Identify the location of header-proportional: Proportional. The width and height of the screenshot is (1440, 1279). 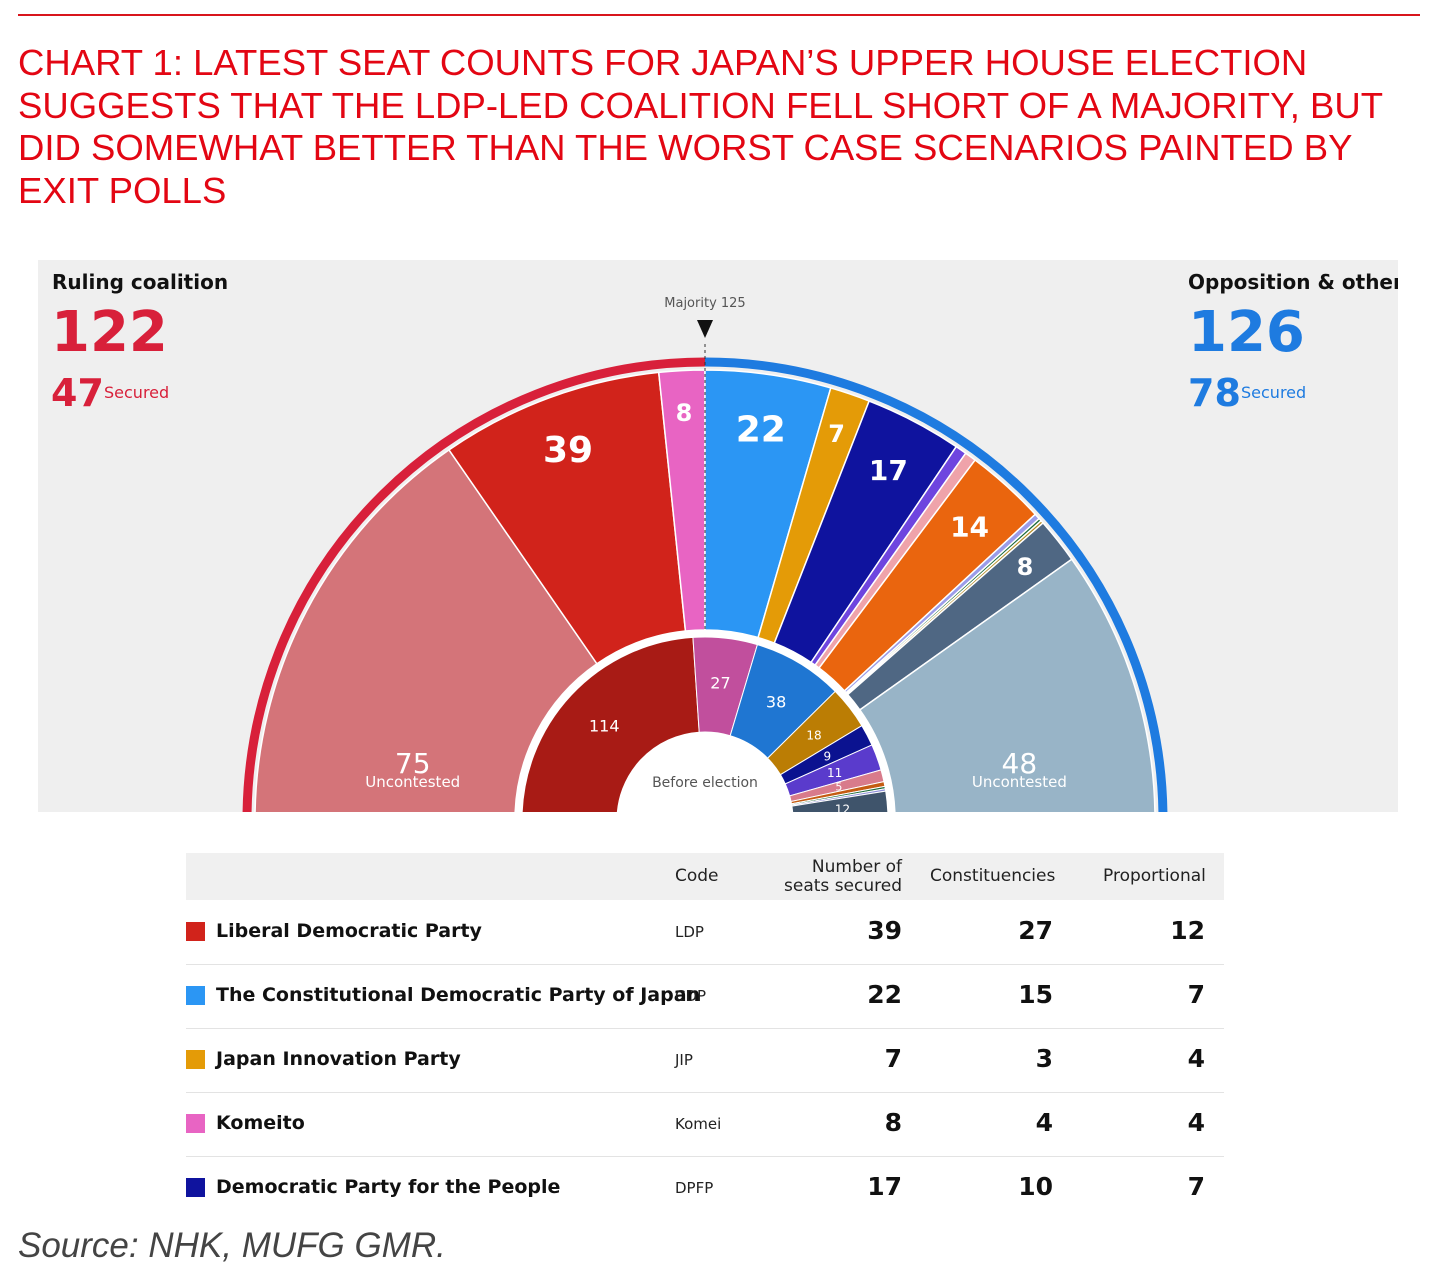
(1154, 876).